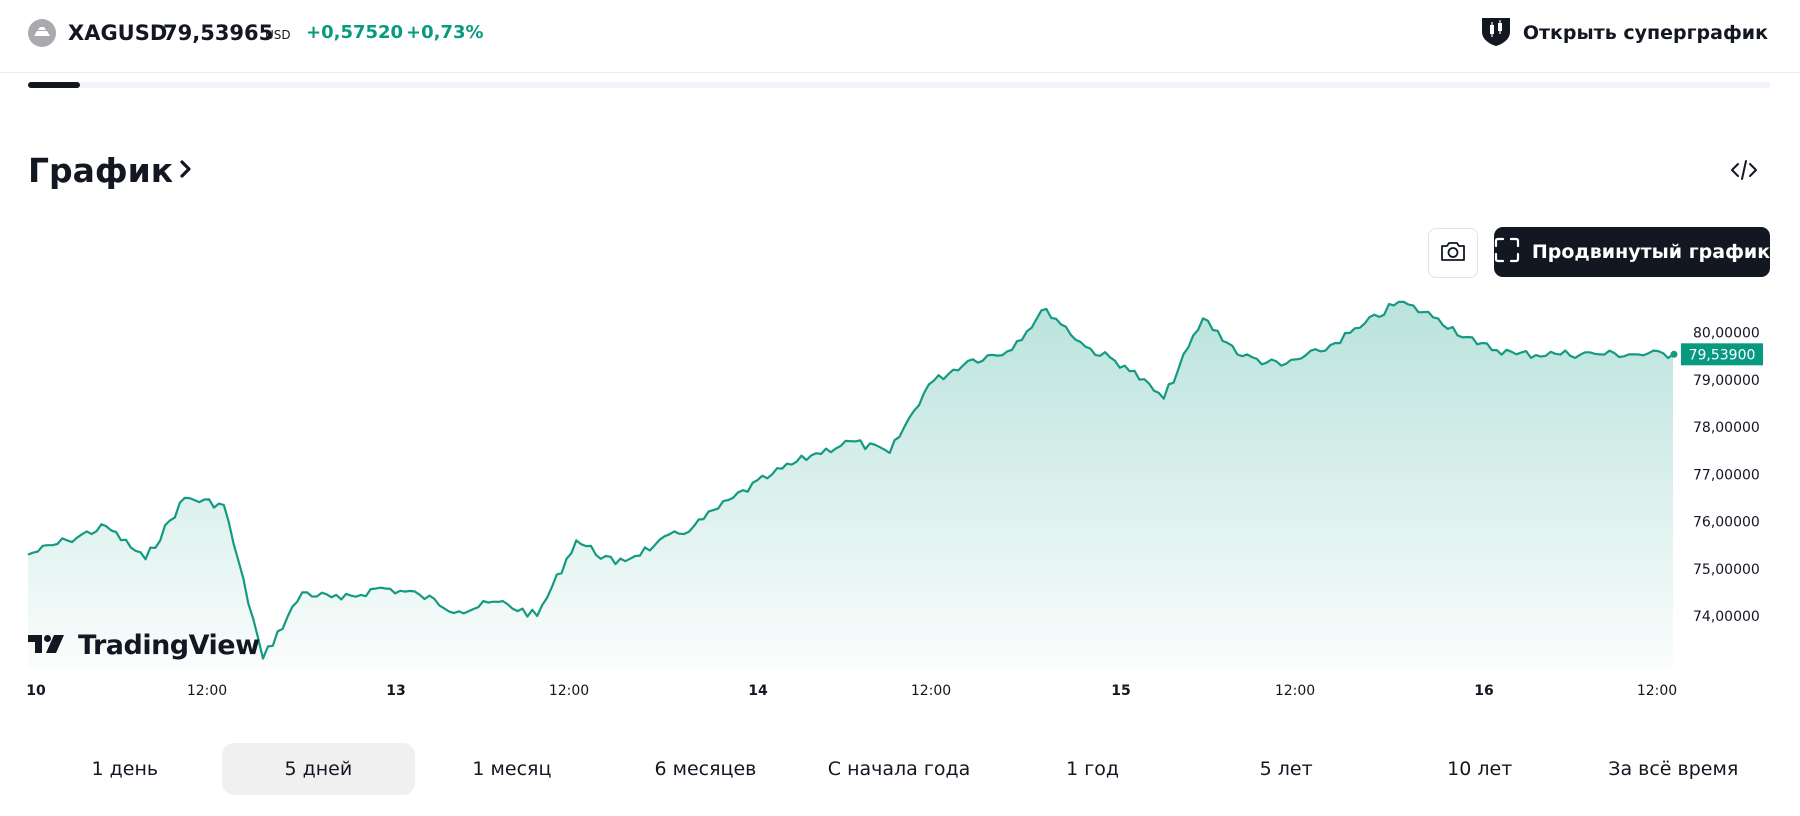 The width and height of the screenshot is (1800, 816). Describe the element at coordinates (1726, 570) in the screenshot. I see `y-tick-label: 75,00000` at that location.